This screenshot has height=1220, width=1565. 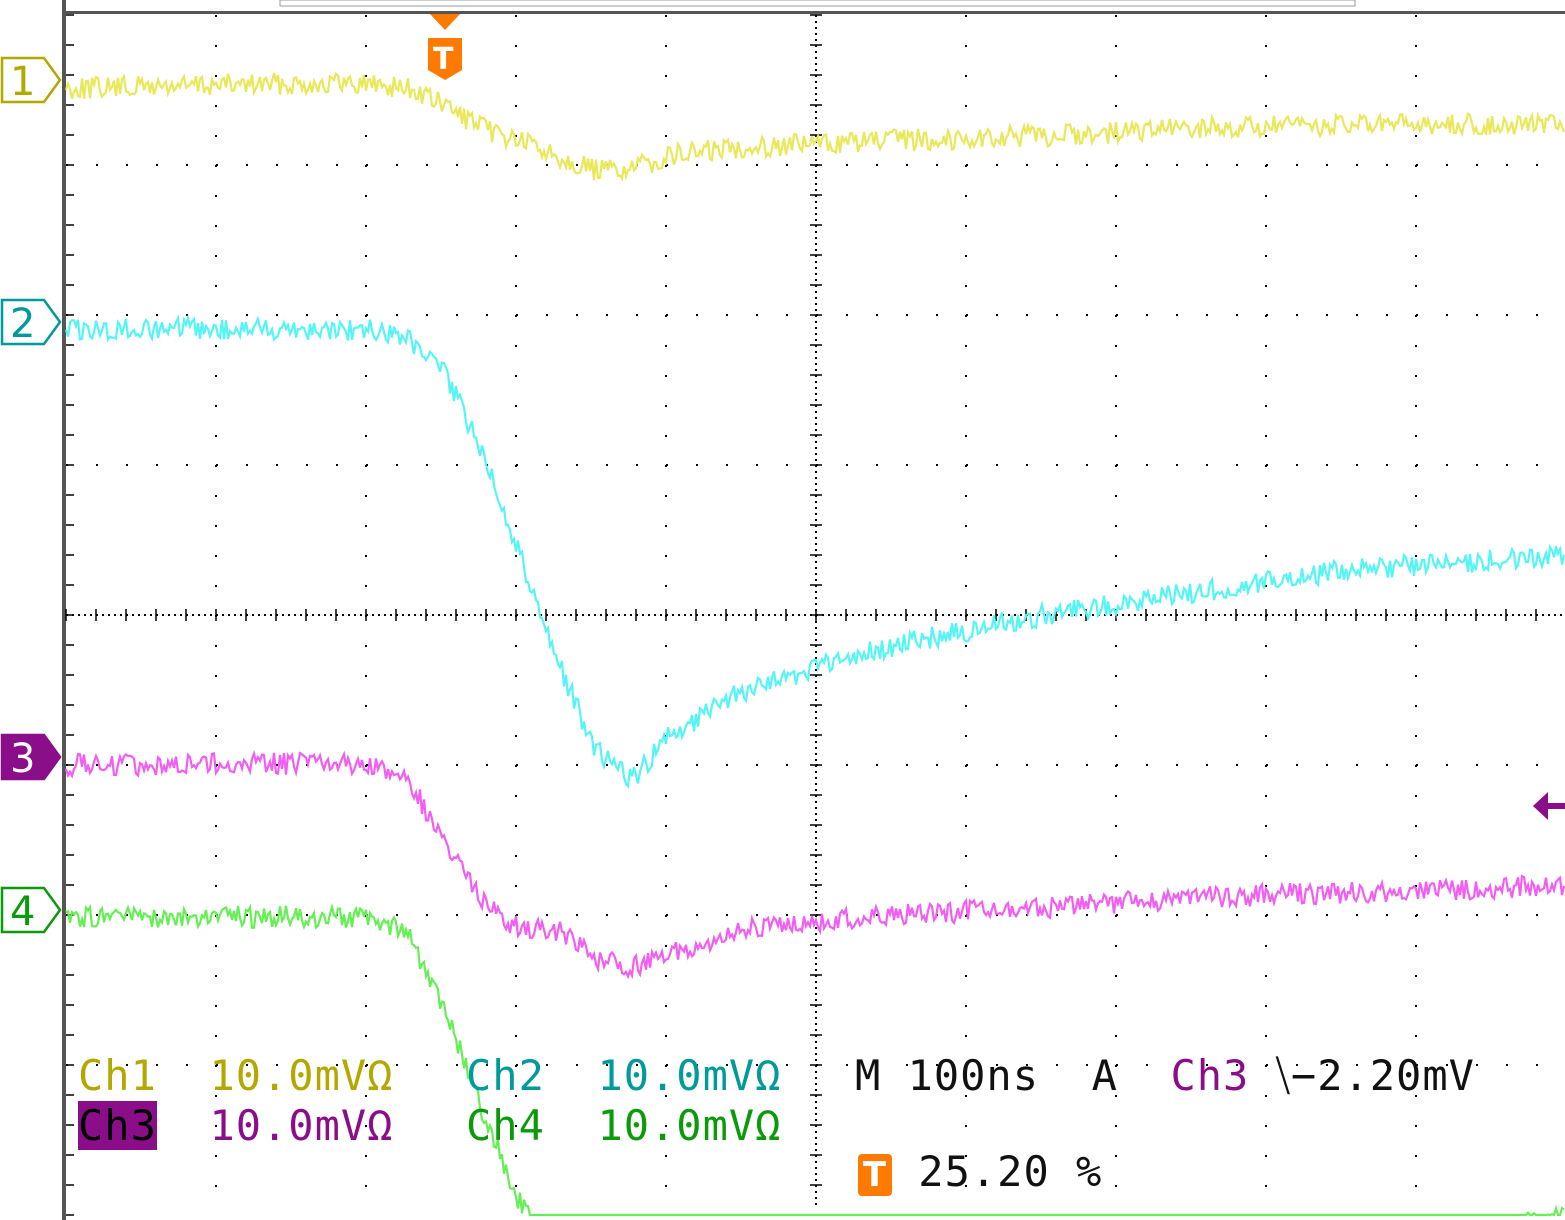 What do you see at coordinates (689, 1075) in the screenshot?
I see `ch2-scale: 10.0mVΩ` at bounding box center [689, 1075].